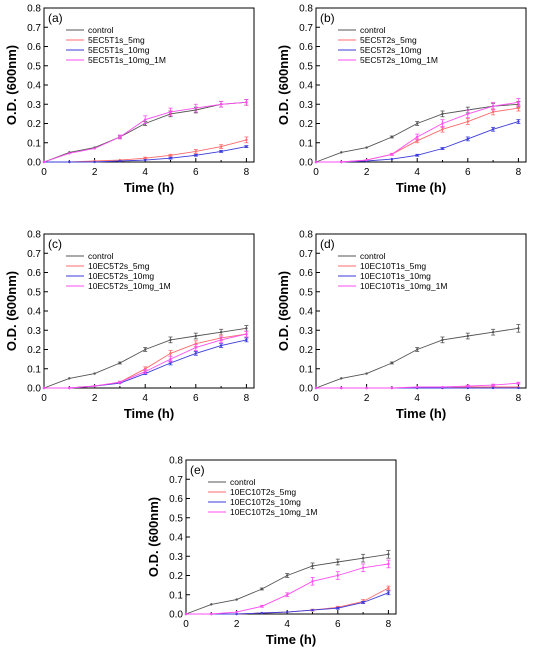  Describe the element at coordinates (153, 537) in the screenshot. I see `y-axis-title: O.D. (600nm)` at that location.